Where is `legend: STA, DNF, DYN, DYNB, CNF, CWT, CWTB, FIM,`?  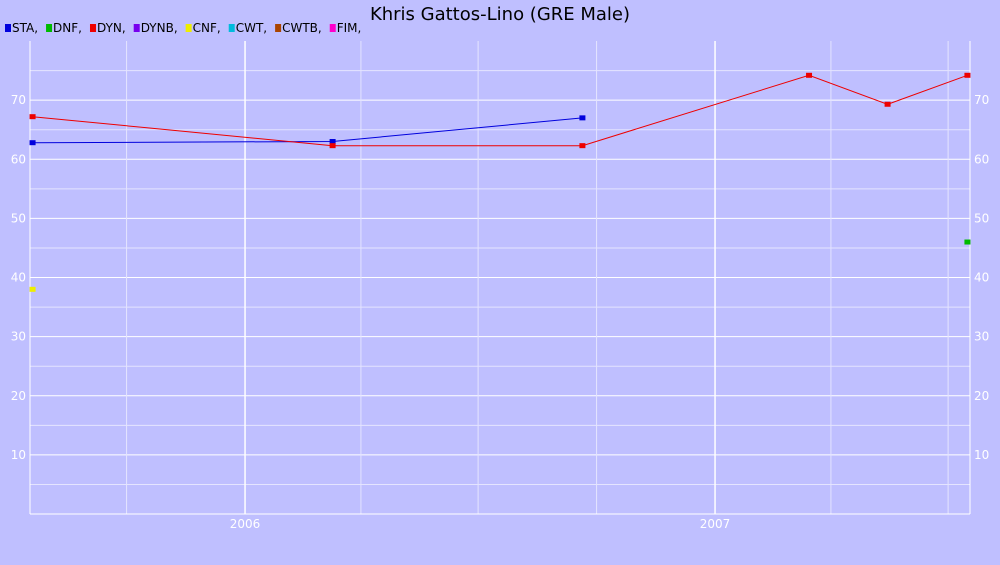
legend: STA, DNF, DYN, DYNB, CNF, CWT, CWTB, FIM, is located at coordinates (183, 28).